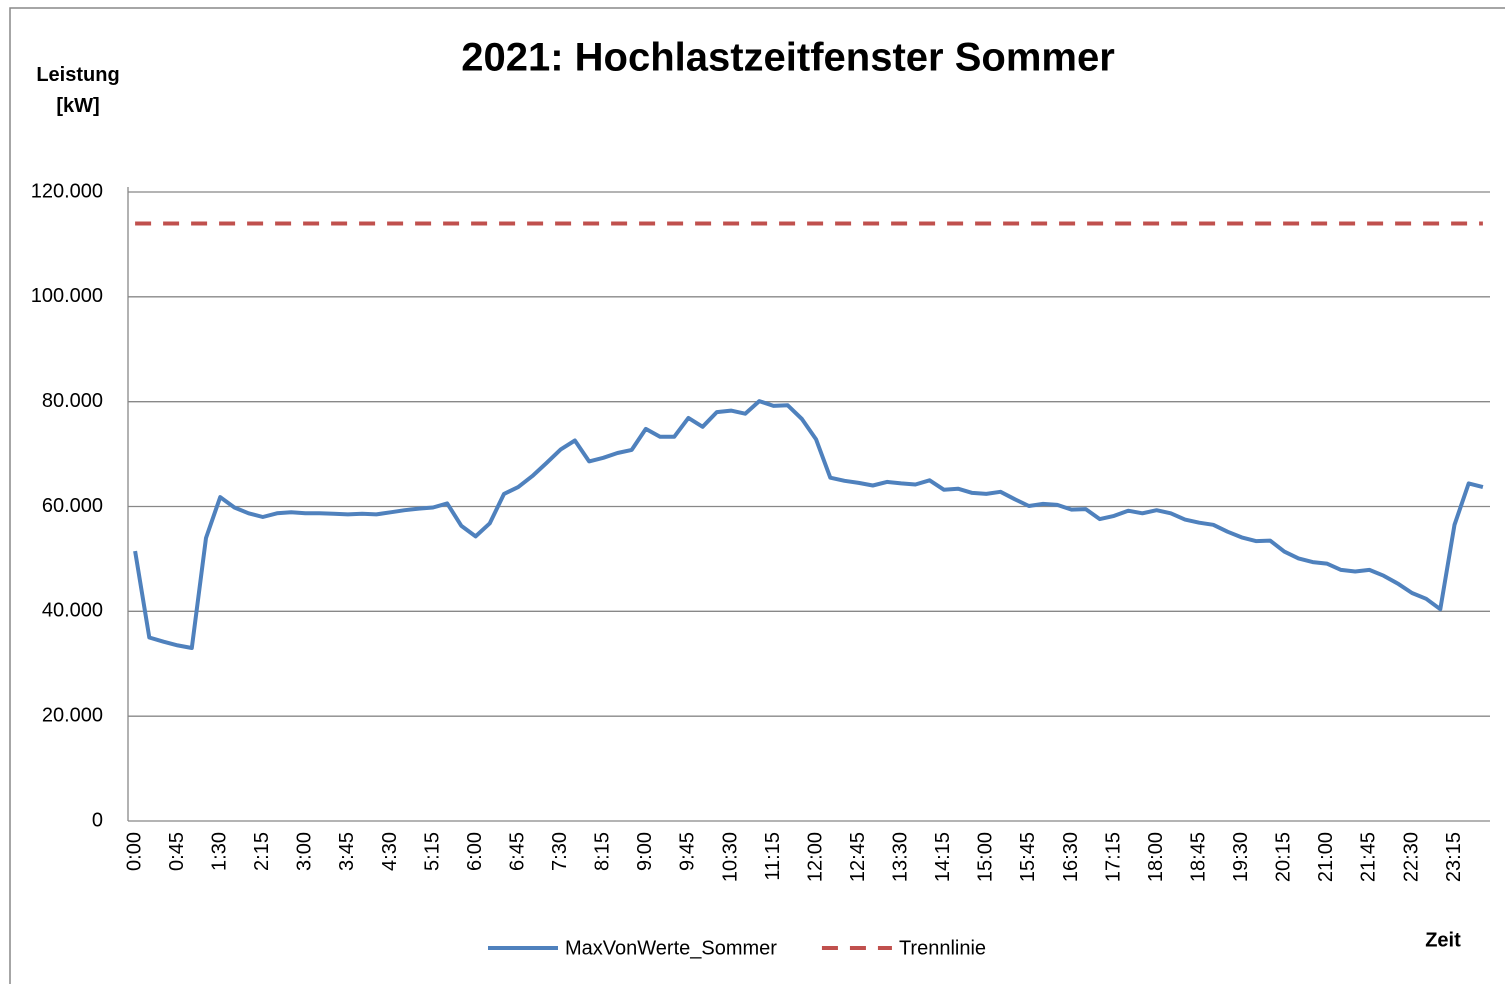 The height and width of the screenshot is (984, 1505). I want to click on x-tick-label: 7:30, so click(560, 851).